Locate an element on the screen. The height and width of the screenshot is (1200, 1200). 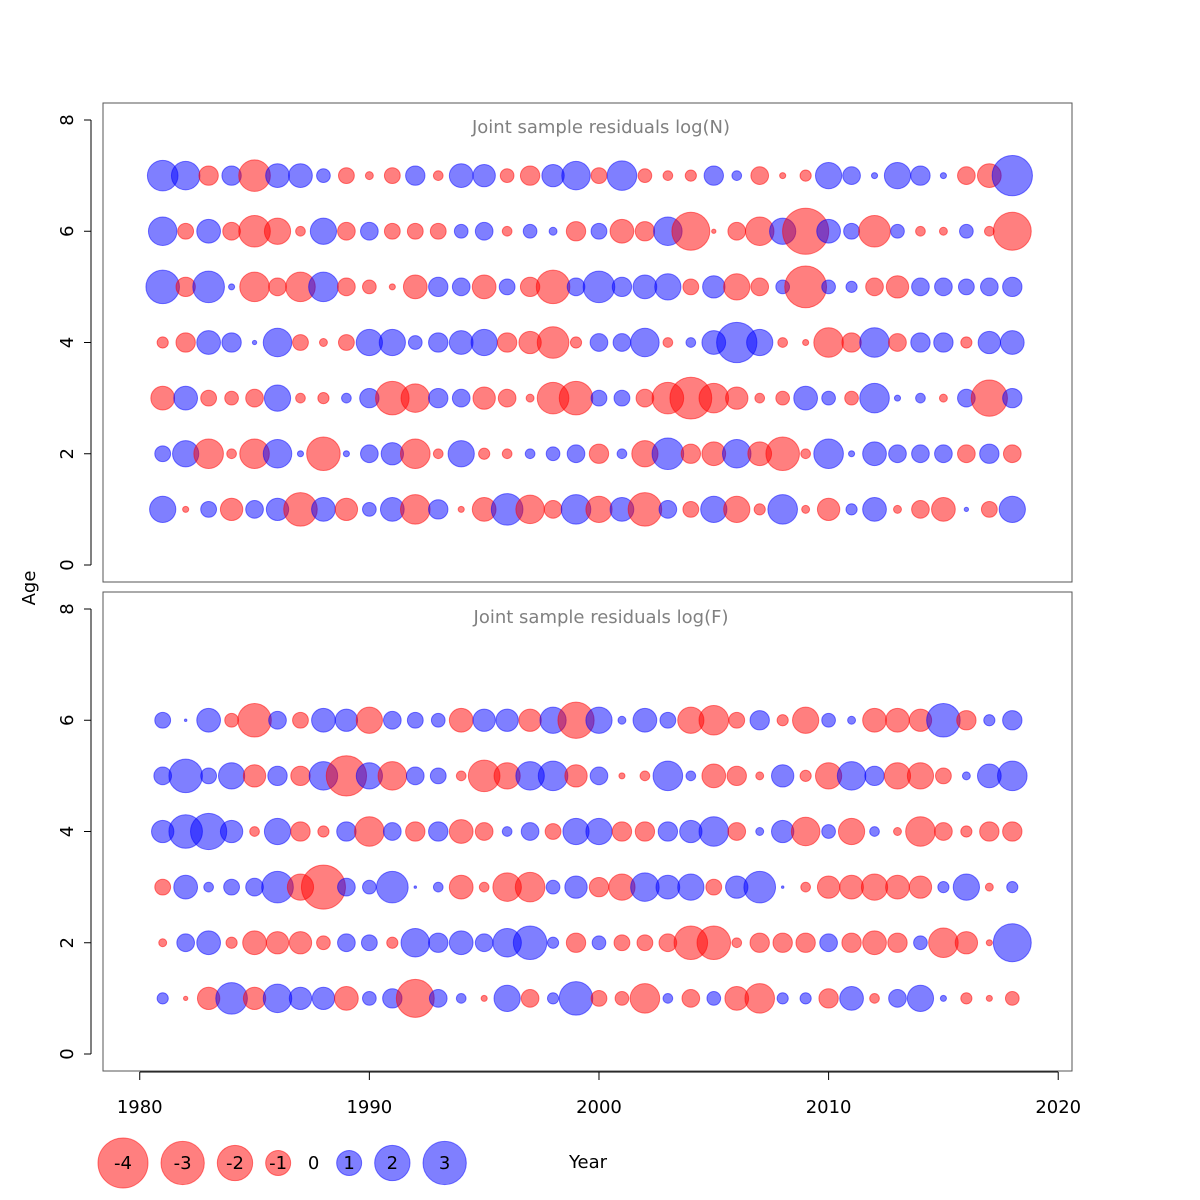
legend-label: 0 is located at coordinates (313, 1163).